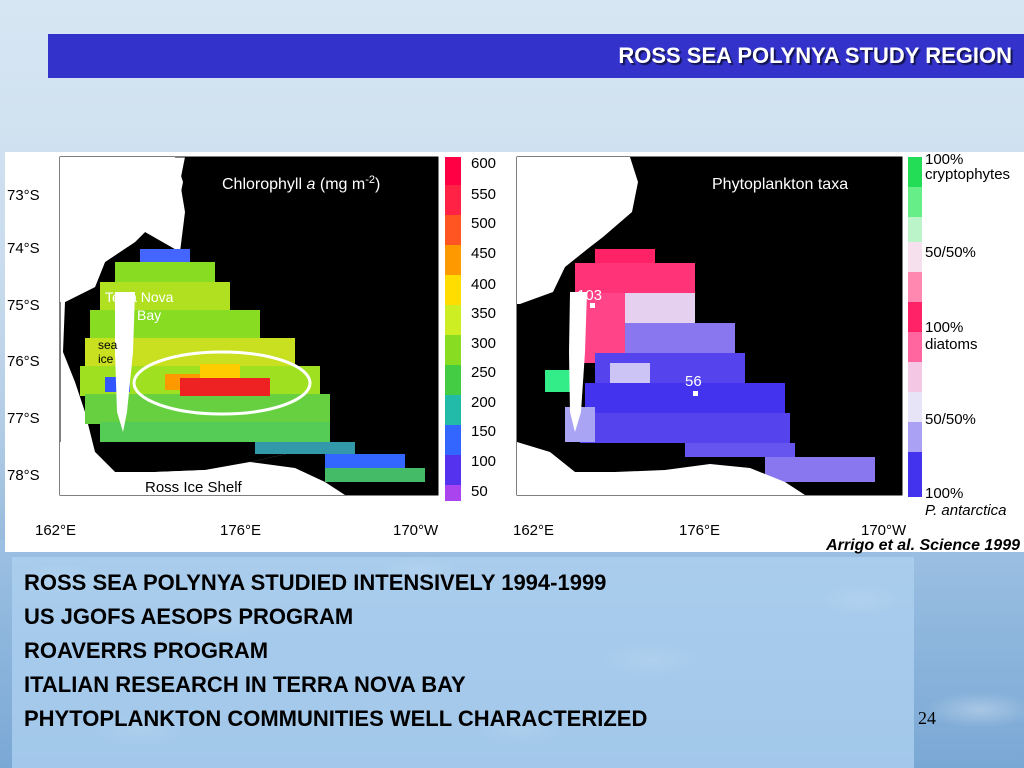 This screenshot has height=768, width=1024. Describe the element at coordinates (479, 491) in the screenshot. I see `scale-label: 50` at that location.